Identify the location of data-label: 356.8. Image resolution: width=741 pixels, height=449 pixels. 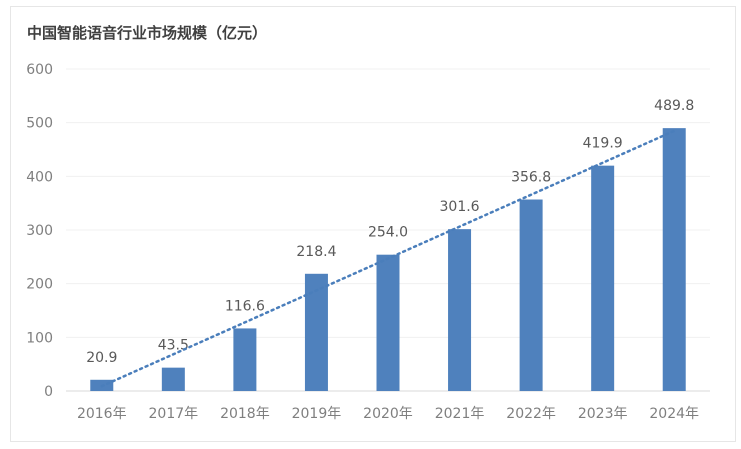
(531, 178).